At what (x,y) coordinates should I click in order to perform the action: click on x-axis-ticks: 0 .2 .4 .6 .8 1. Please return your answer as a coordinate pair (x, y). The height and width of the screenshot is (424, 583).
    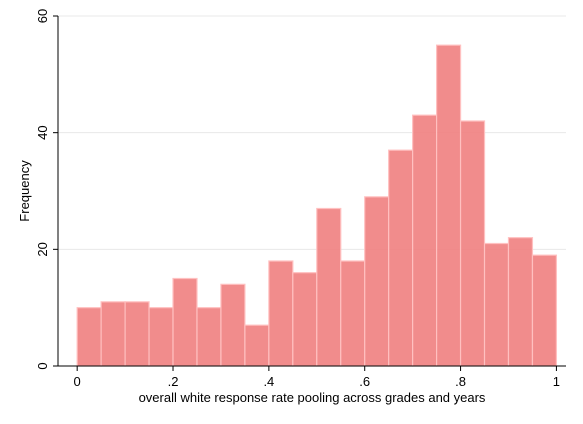
    Looking at the image, I should click on (317, 377).